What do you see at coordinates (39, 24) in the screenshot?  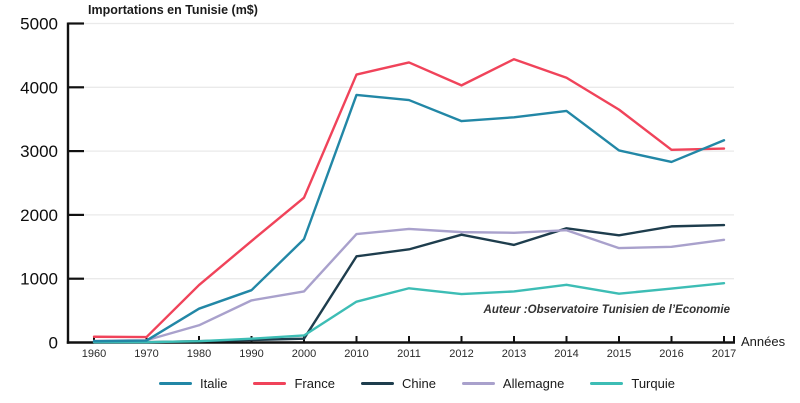 I see `y-tick-label: 5000` at bounding box center [39, 24].